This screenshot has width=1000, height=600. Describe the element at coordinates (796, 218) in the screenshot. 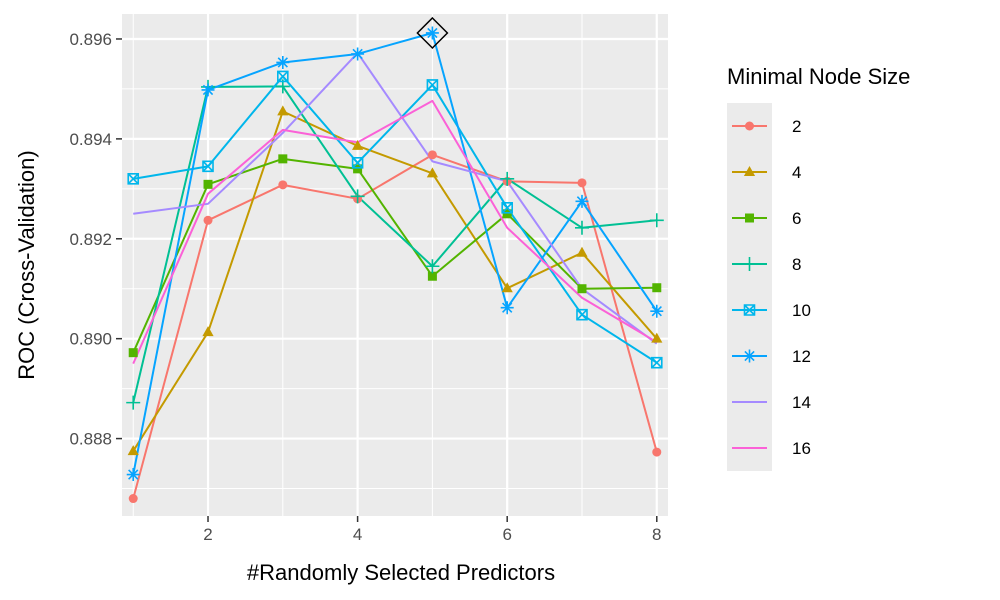

I see `legend-label-6: 6` at that location.